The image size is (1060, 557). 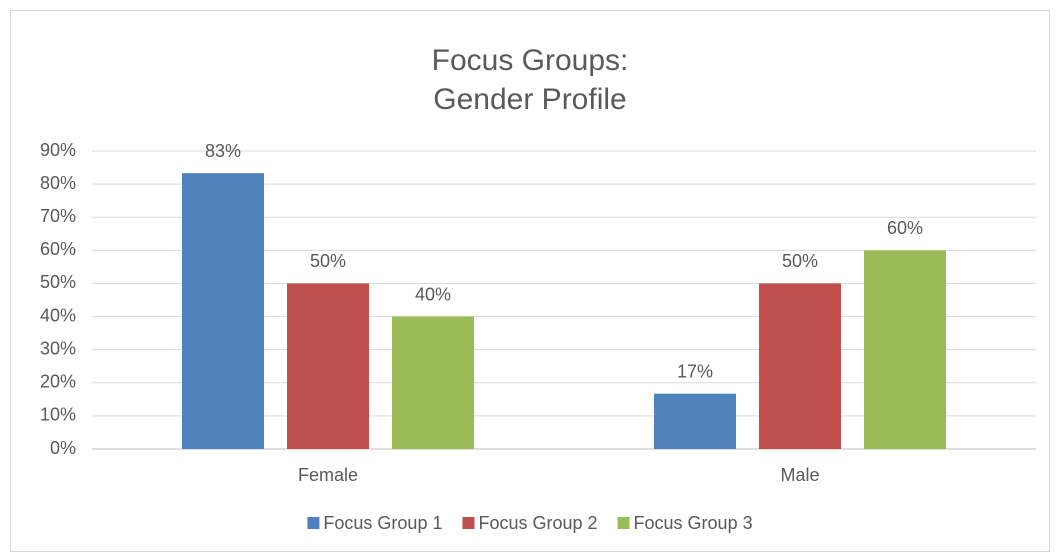 I want to click on x-tick-label: Female, so click(x=328, y=475).